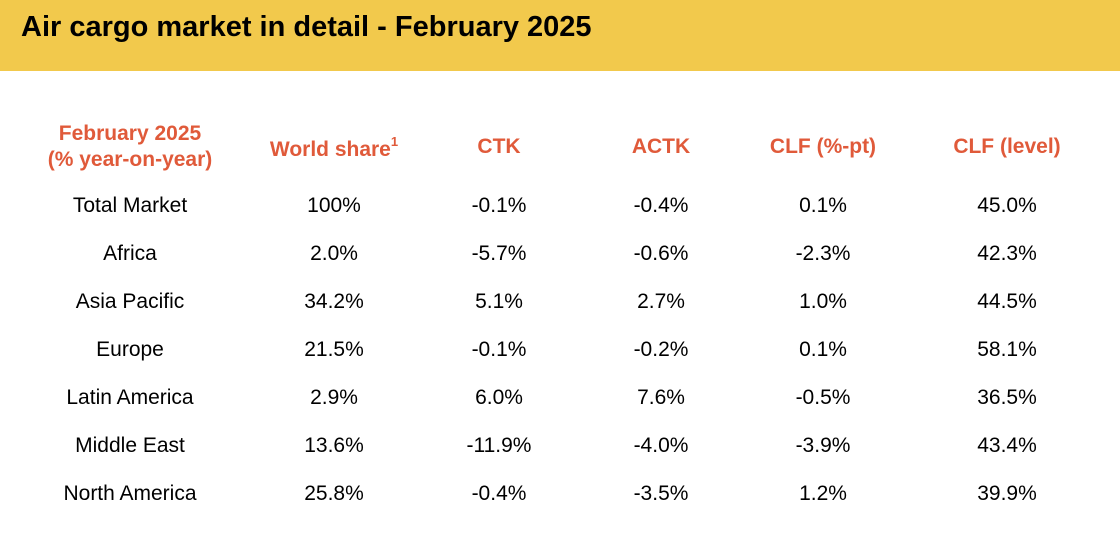 This screenshot has height=546, width=1120. I want to click on header-world-share: World share1, so click(334, 147).